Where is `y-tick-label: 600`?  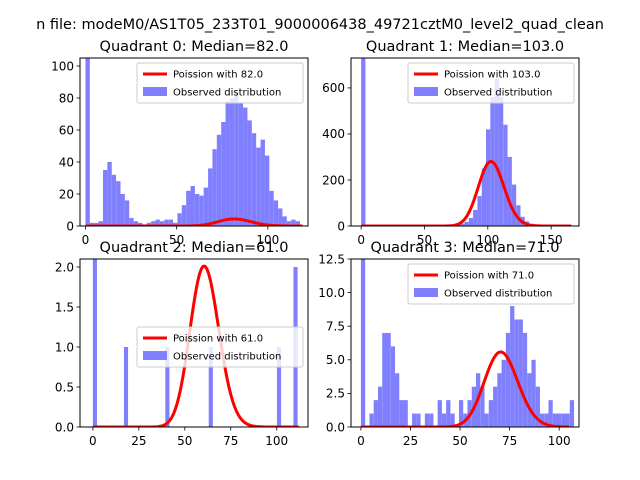 y-tick-label: 600 is located at coordinates (333, 88).